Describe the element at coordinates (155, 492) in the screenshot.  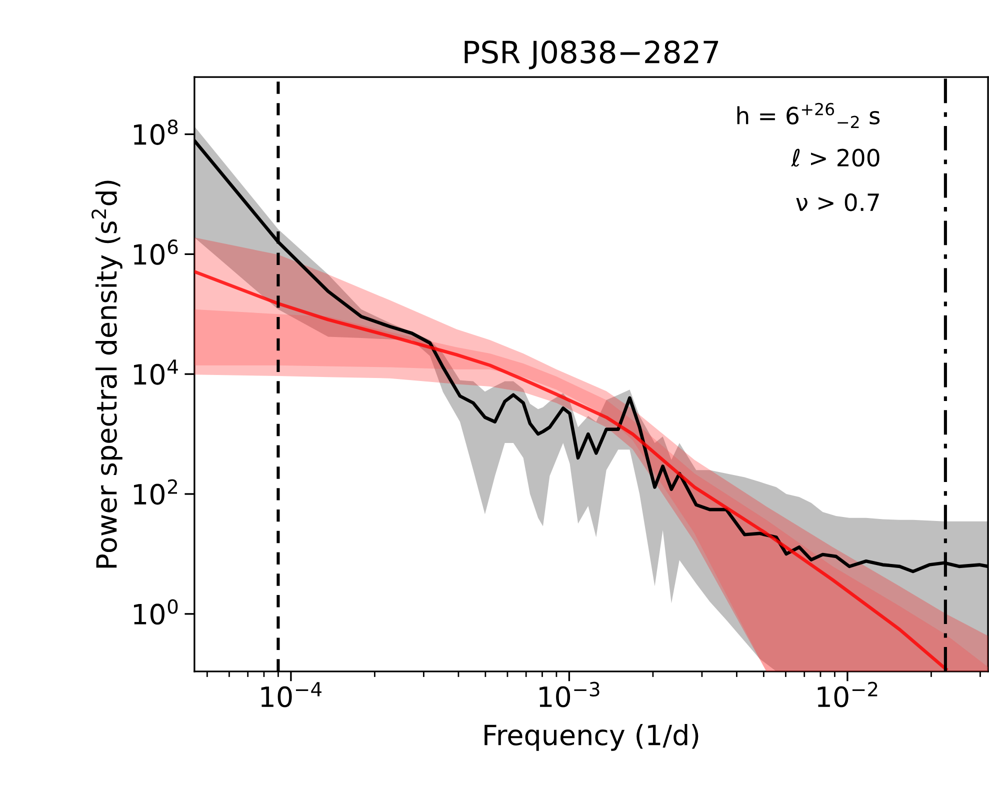
I see `y-tick-label: 10$^{2}$` at that location.